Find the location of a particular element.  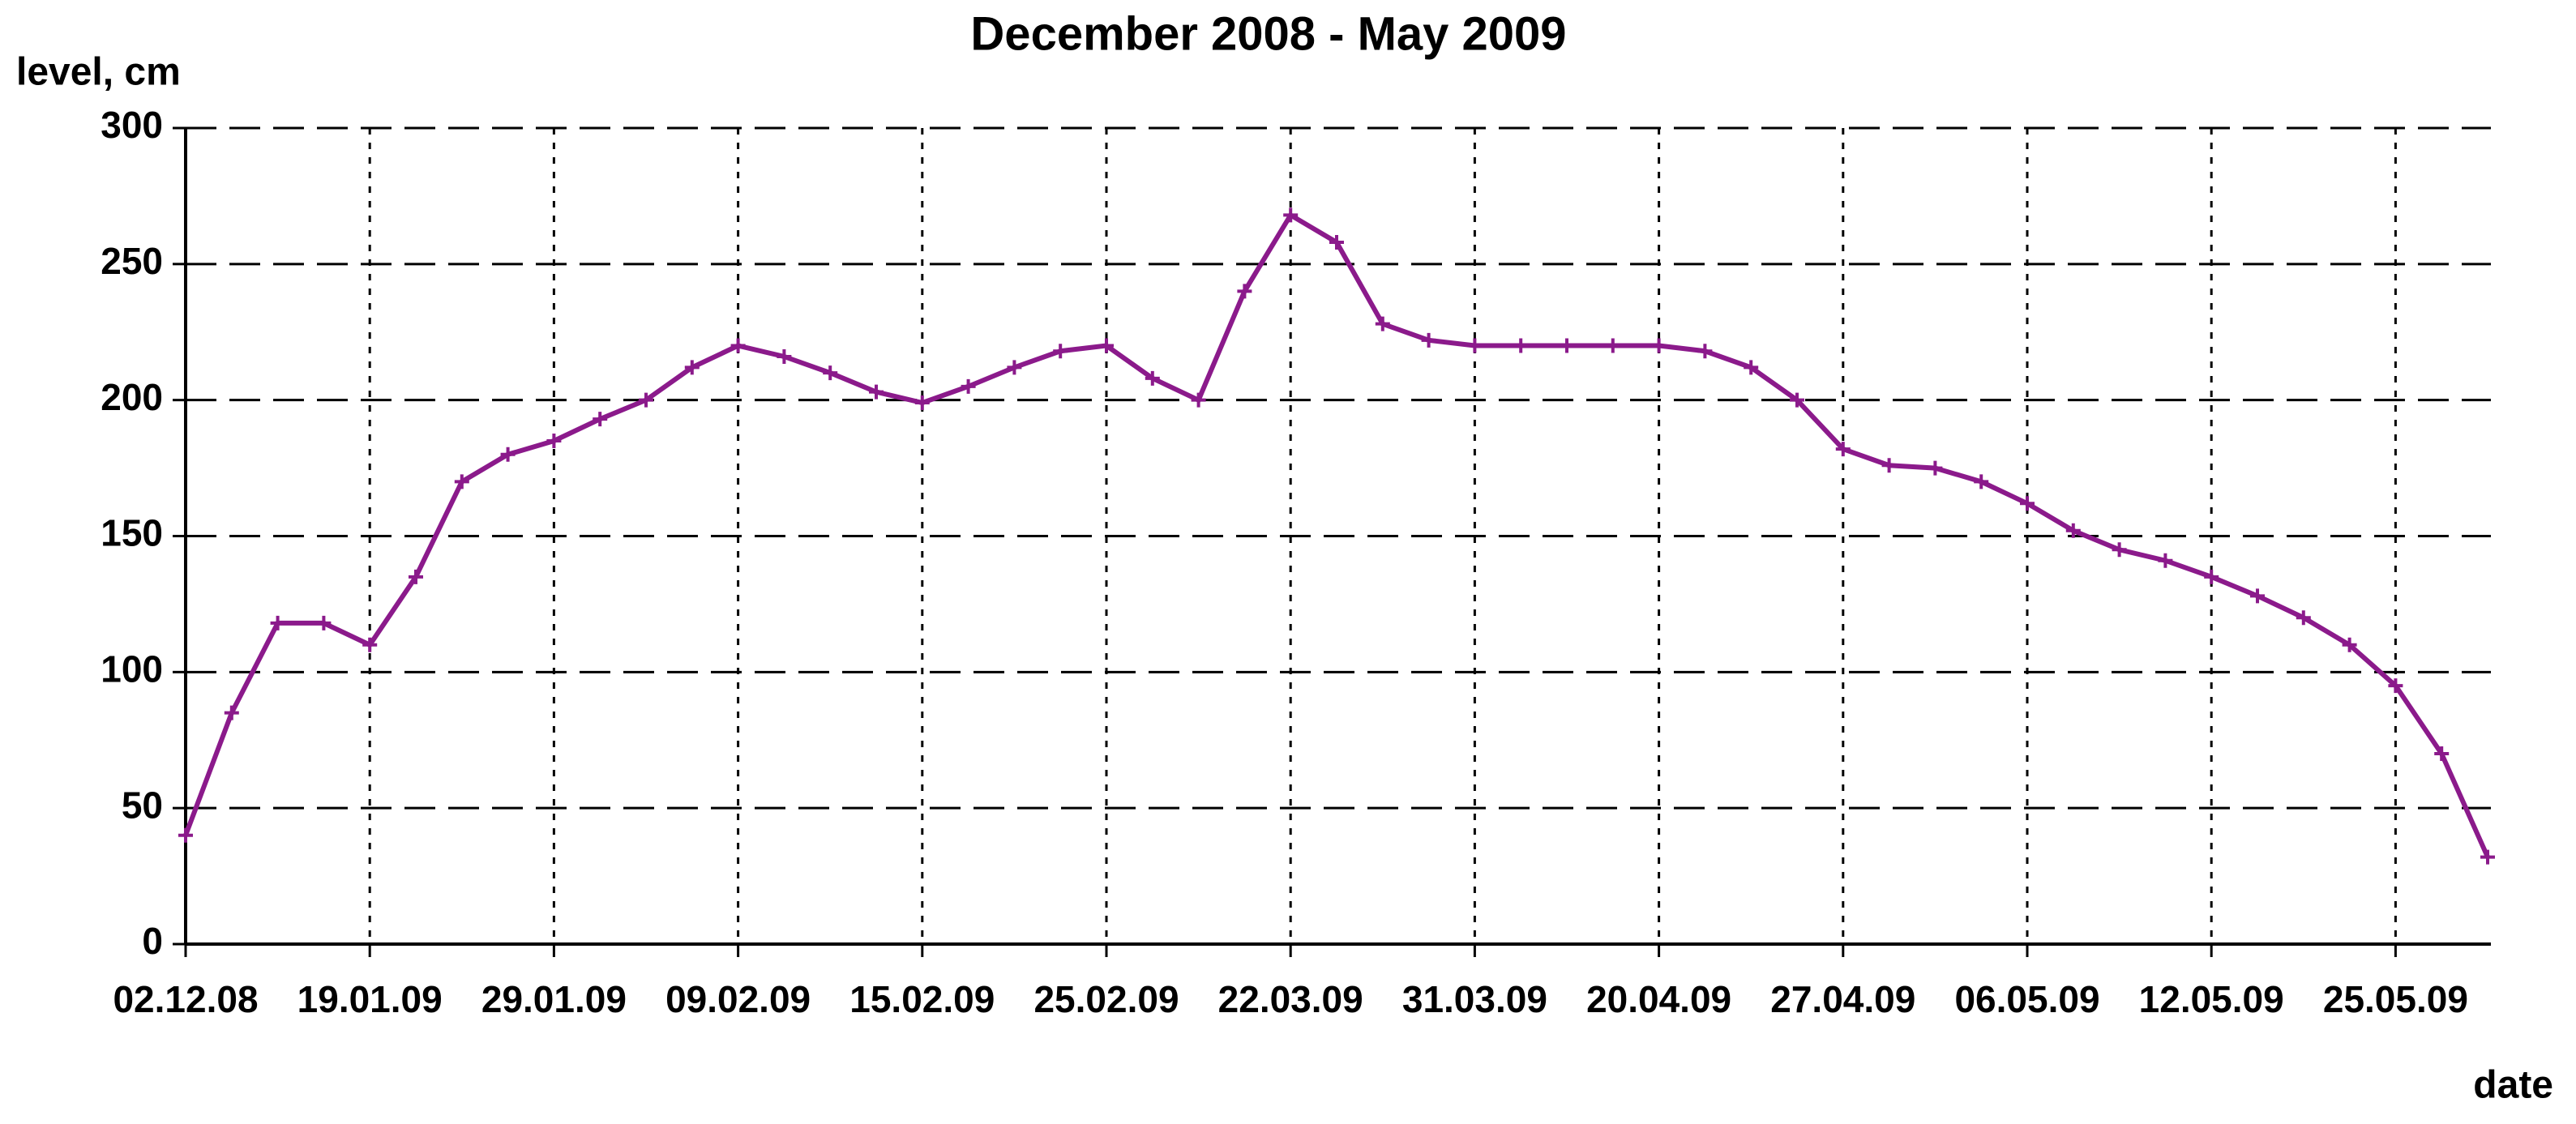

y-axis-label: level, cm is located at coordinates (98, 72).